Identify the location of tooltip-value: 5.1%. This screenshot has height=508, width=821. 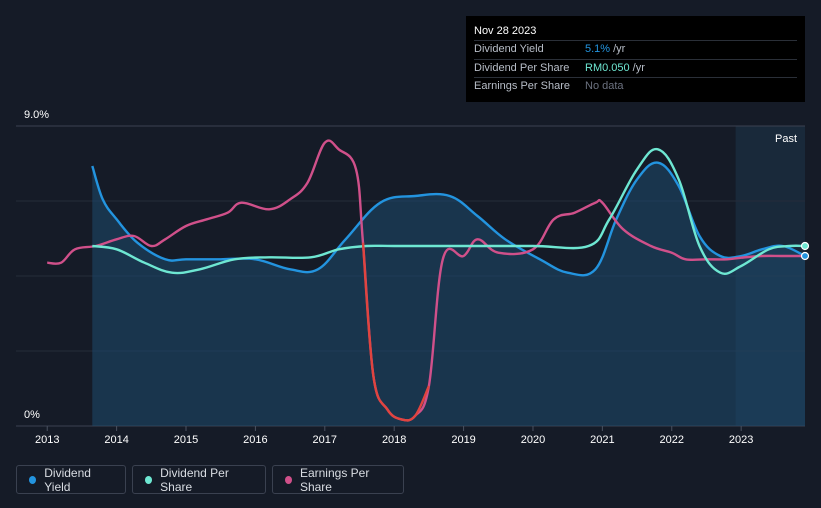
(598, 49).